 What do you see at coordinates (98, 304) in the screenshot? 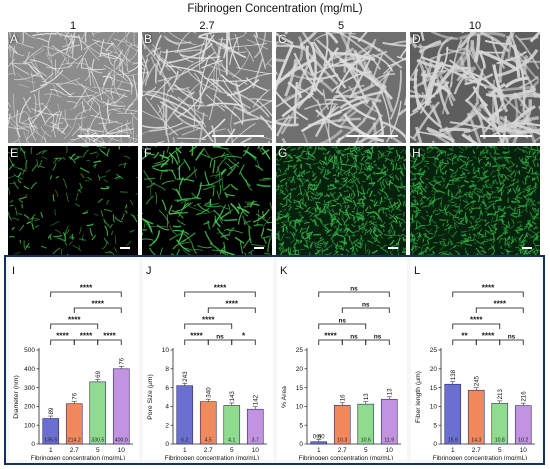
I see `significance-label: ****` at bounding box center [98, 304].